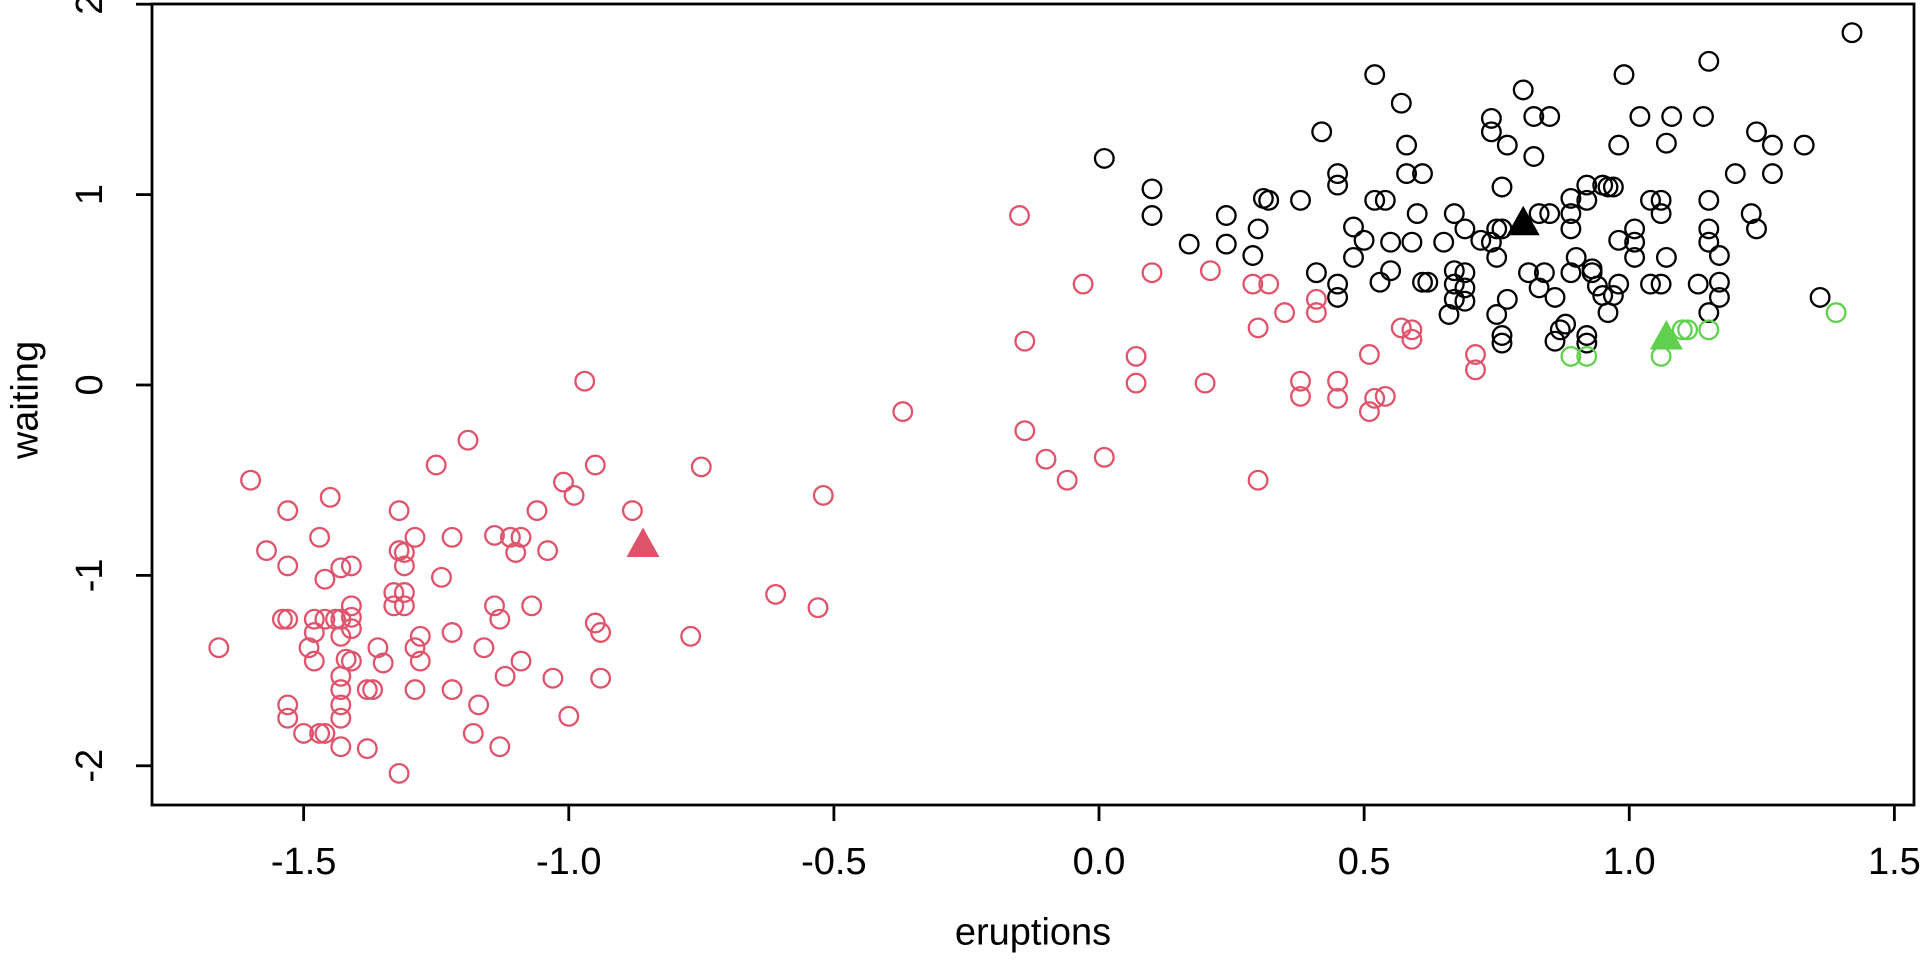 The image size is (1920, 960). Describe the element at coordinates (1478, 188) in the screenshot. I see `cluster-black-points` at that location.